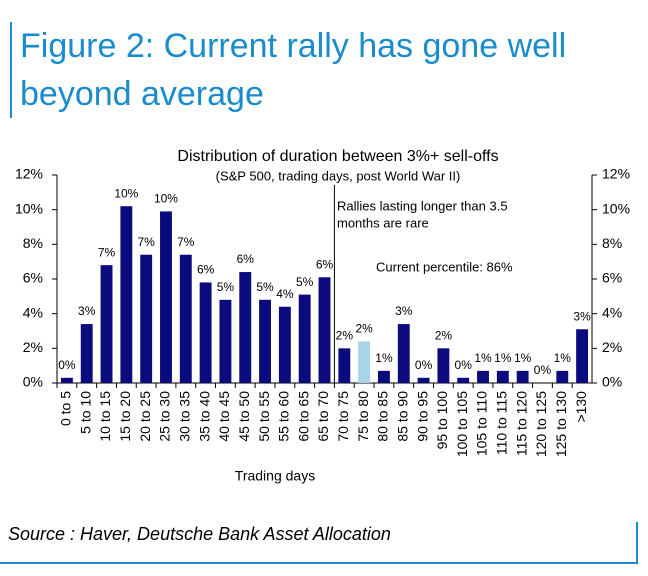 The image size is (648, 576). What do you see at coordinates (204, 416) in the screenshot?
I see `x-tick-label: 35 to 40` at bounding box center [204, 416].